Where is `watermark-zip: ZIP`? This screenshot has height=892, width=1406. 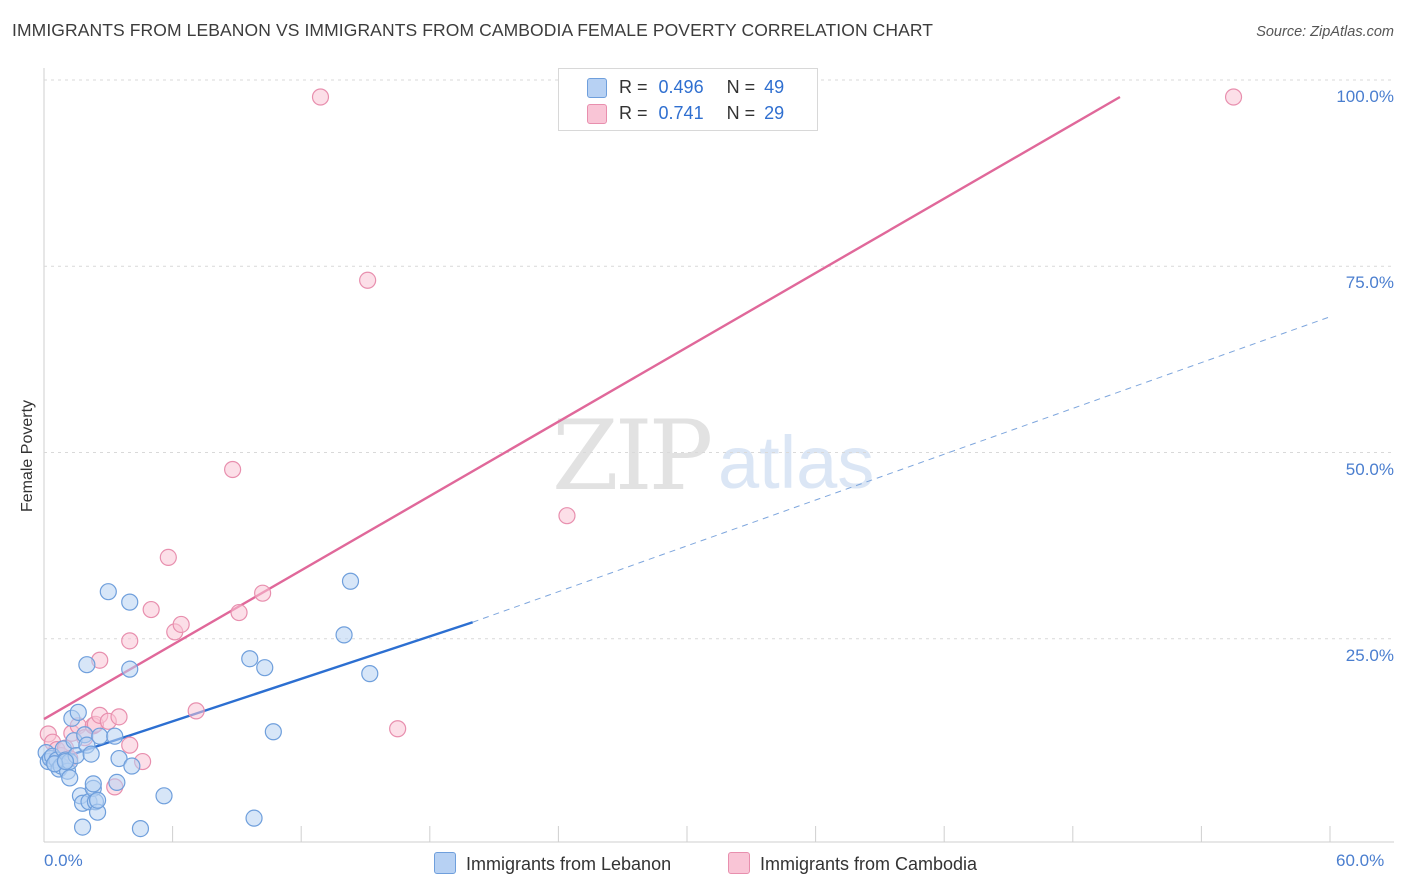
watermark-zip: ZIP is located at coordinates (632, 456).